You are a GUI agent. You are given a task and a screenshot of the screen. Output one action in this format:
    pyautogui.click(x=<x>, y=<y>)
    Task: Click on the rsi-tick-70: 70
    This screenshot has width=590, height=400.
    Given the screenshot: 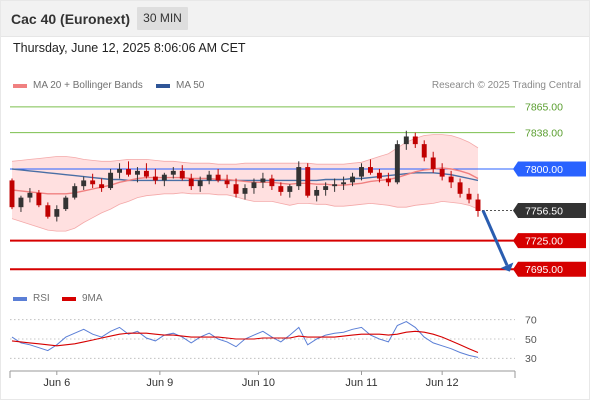 What is the action you would take?
    pyautogui.click(x=531, y=320)
    